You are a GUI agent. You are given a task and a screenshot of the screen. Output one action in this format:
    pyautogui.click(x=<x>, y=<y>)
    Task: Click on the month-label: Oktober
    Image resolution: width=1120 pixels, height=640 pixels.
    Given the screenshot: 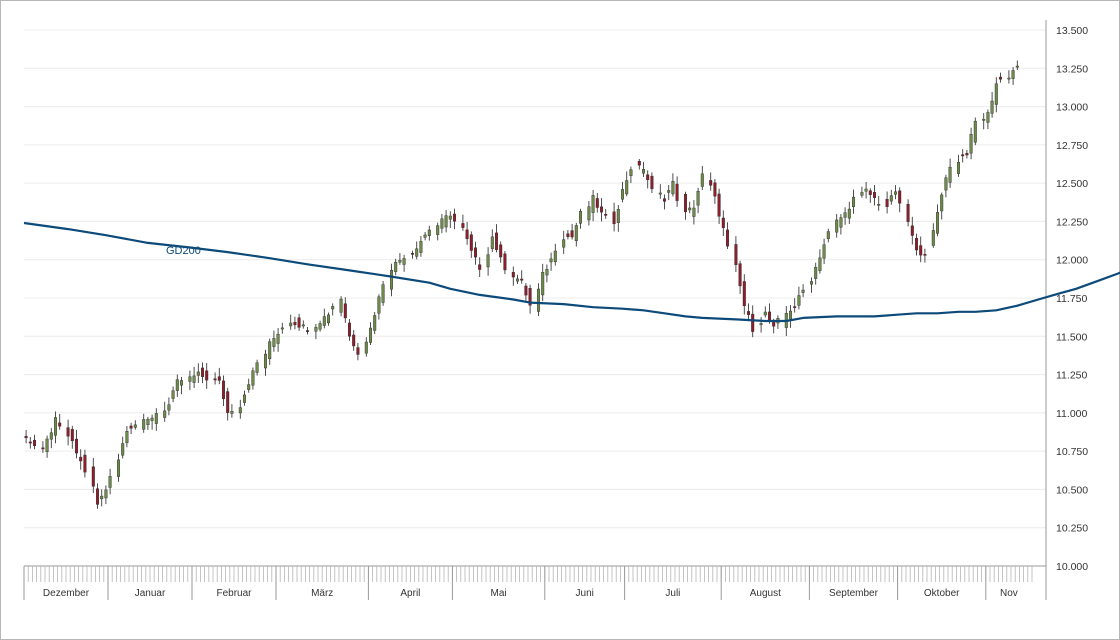 What is the action you would take?
    pyautogui.click(x=942, y=593)
    